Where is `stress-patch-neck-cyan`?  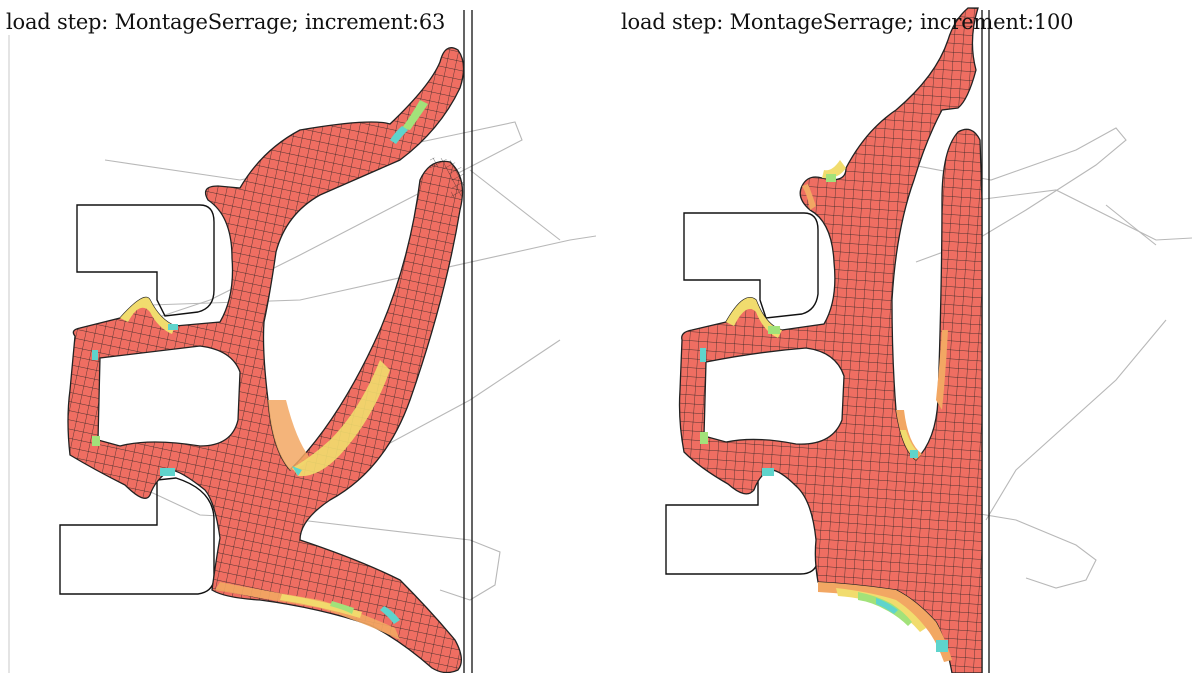 stress-patch-neck-cyan is located at coordinates (173, 327).